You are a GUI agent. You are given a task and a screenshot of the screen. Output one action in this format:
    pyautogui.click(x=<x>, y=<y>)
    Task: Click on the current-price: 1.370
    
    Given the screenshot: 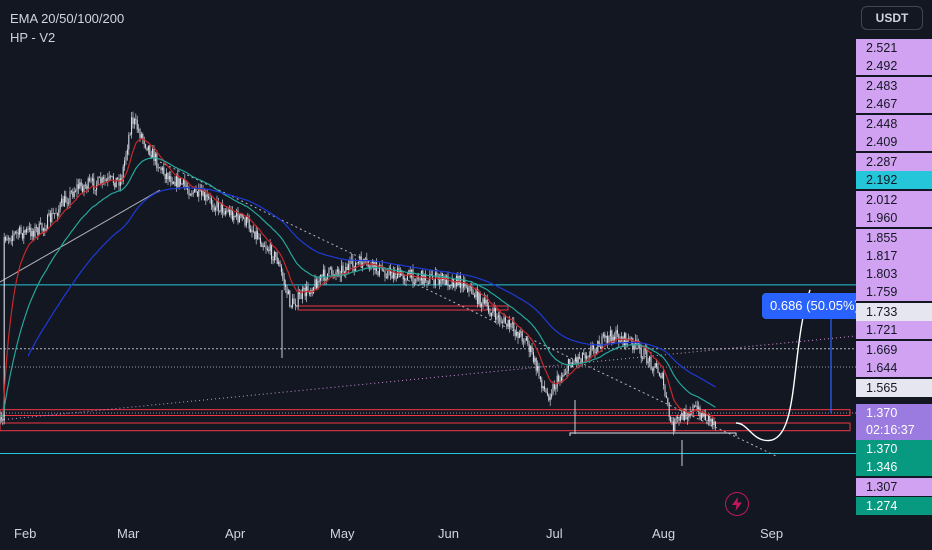 What is the action you would take?
    pyautogui.click(x=882, y=413)
    